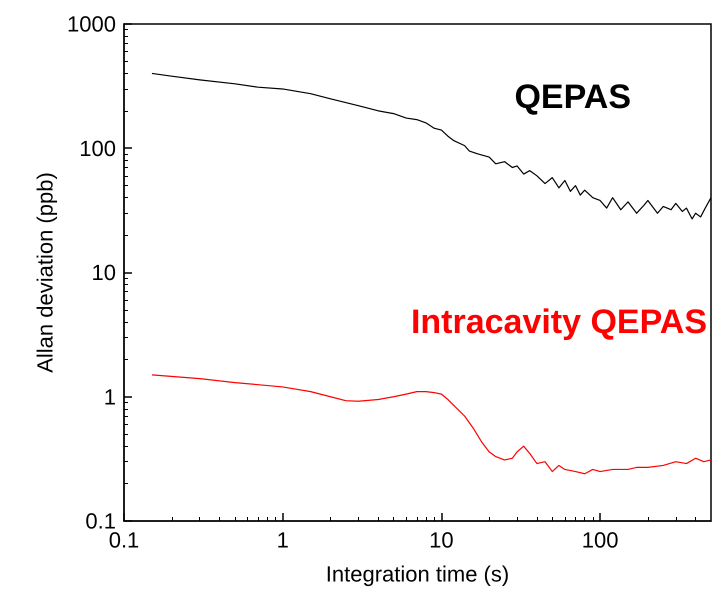 This screenshot has width=721, height=613. What do you see at coordinates (104, 272) in the screenshot?
I see `y-tick-label: 10` at bounding box center [104, 272].